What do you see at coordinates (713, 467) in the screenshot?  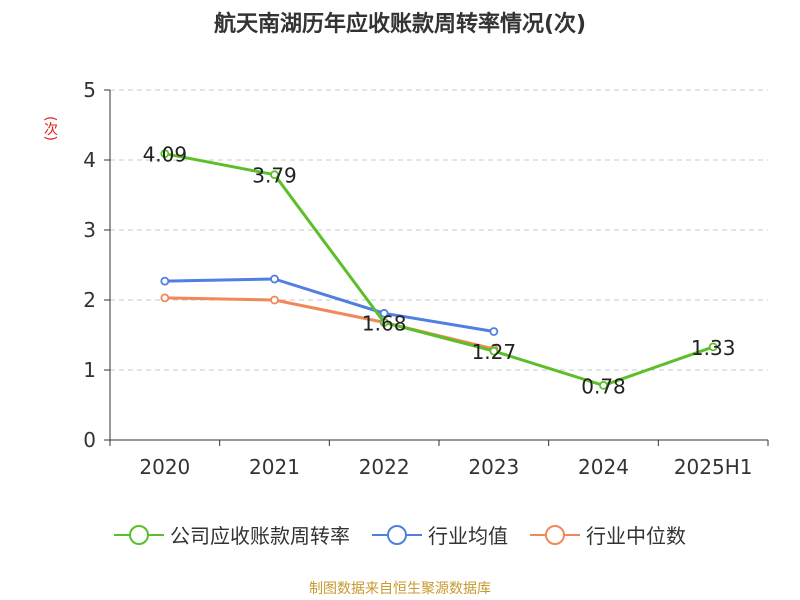 I see `x-tick-label: 2025H1` at bounding box center [713, 467].